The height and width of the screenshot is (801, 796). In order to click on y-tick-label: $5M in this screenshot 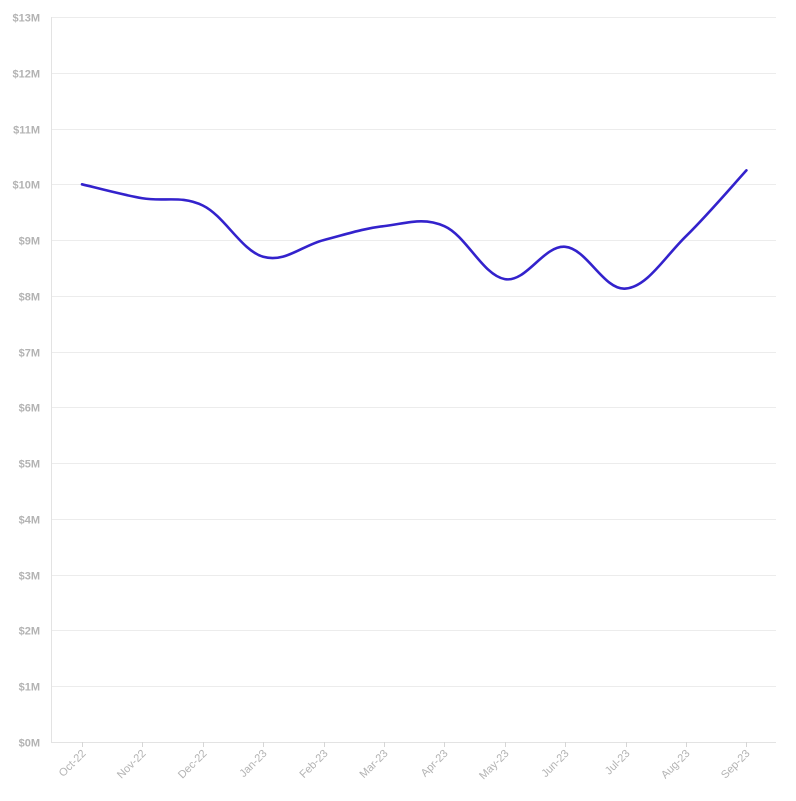, I will do `click(29, 465)`.